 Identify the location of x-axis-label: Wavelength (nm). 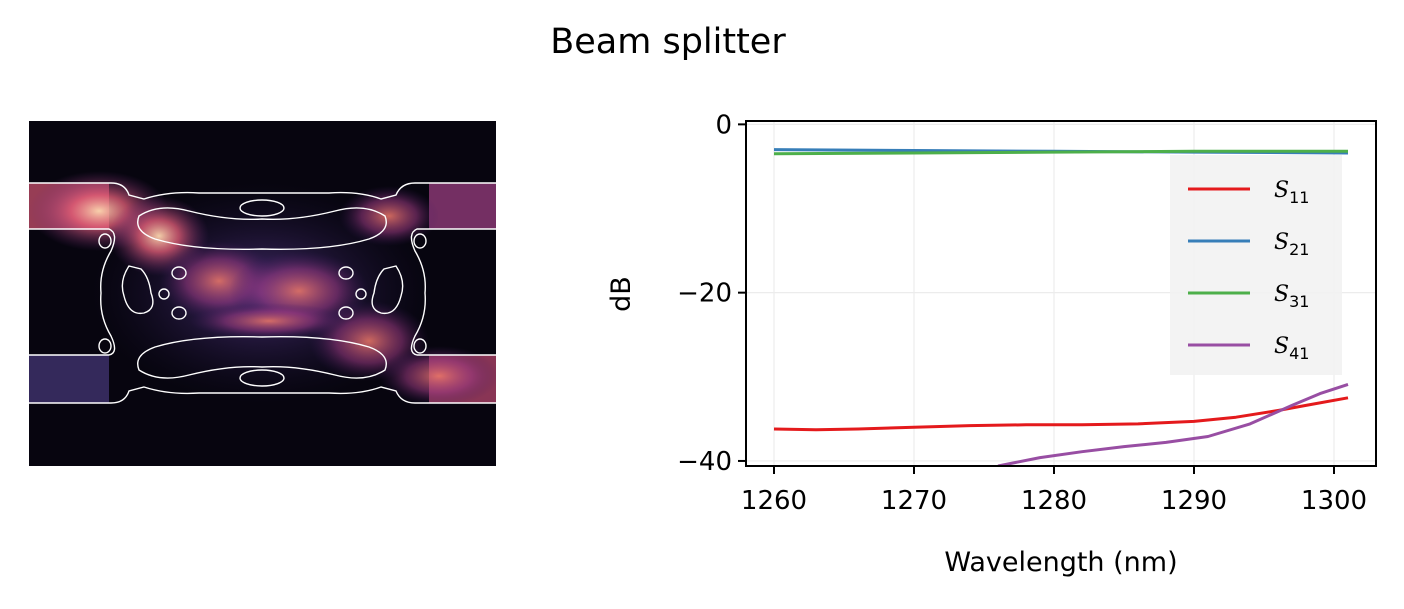
(1060, 562).